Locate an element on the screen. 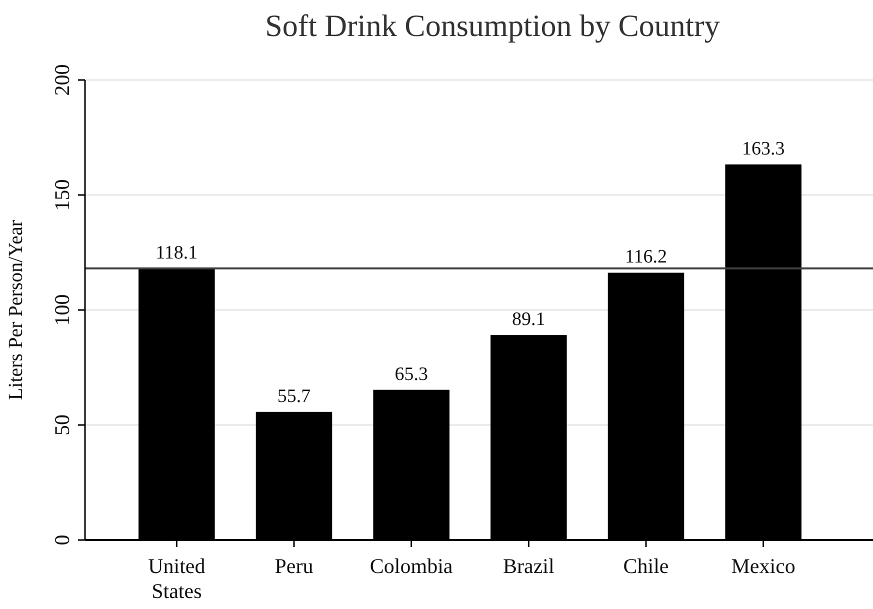 Image resolution: width=873 pixels, height=609 pixels. y-tick-label: 100 is located at coordinates (62, 310).